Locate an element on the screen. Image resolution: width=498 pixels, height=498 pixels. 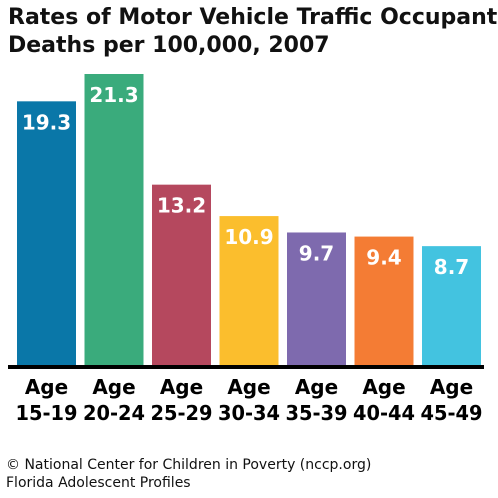
chart-title-line-2: Deaths per 100,000, 2007 is located at coordinates (169, 45).